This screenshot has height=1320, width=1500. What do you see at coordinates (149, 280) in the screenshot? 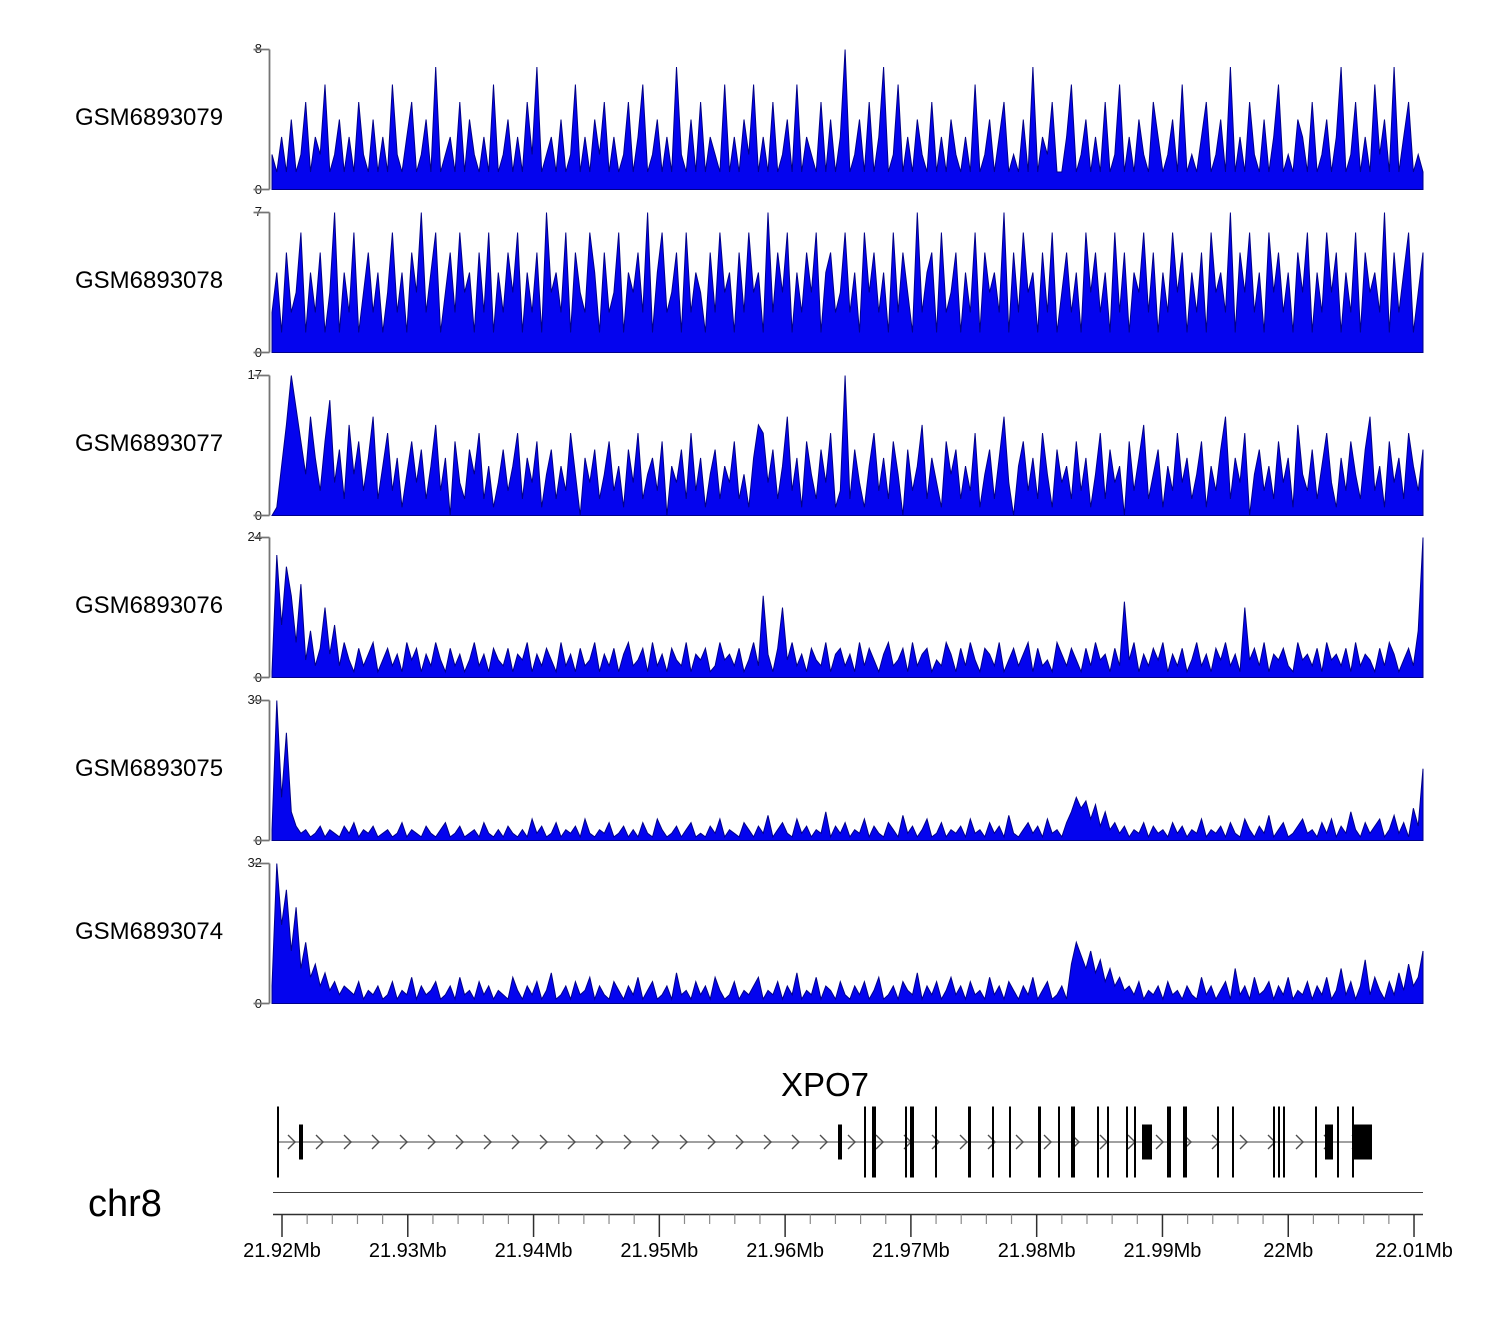
I see `track-label: GSM6893078` at bounding box center [149, 280].